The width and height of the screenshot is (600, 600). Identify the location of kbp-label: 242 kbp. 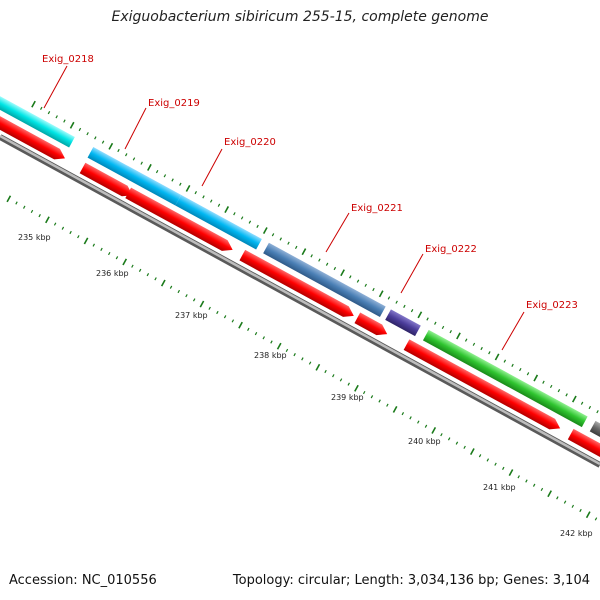
(576, 533).